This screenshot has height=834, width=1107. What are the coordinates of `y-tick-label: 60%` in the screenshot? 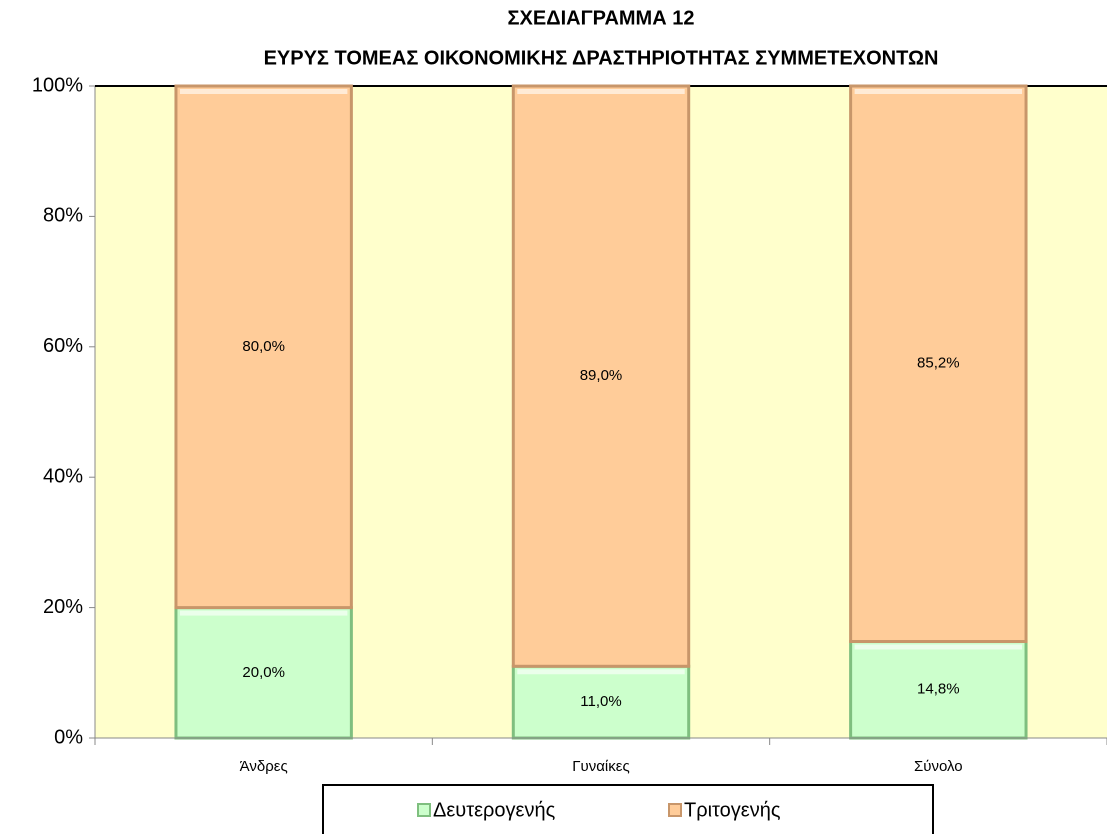 It's located at (63, 346).